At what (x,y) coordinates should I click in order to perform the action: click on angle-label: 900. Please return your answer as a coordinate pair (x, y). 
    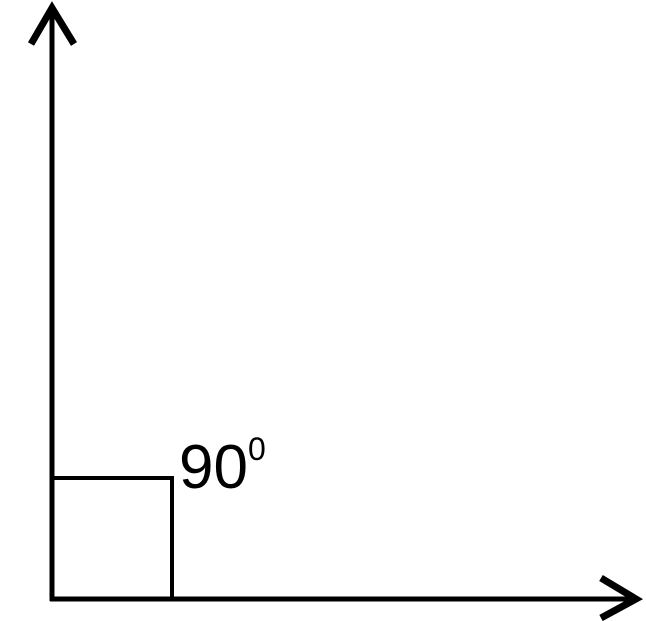
    Looking at the image, I should click on (222, 466).